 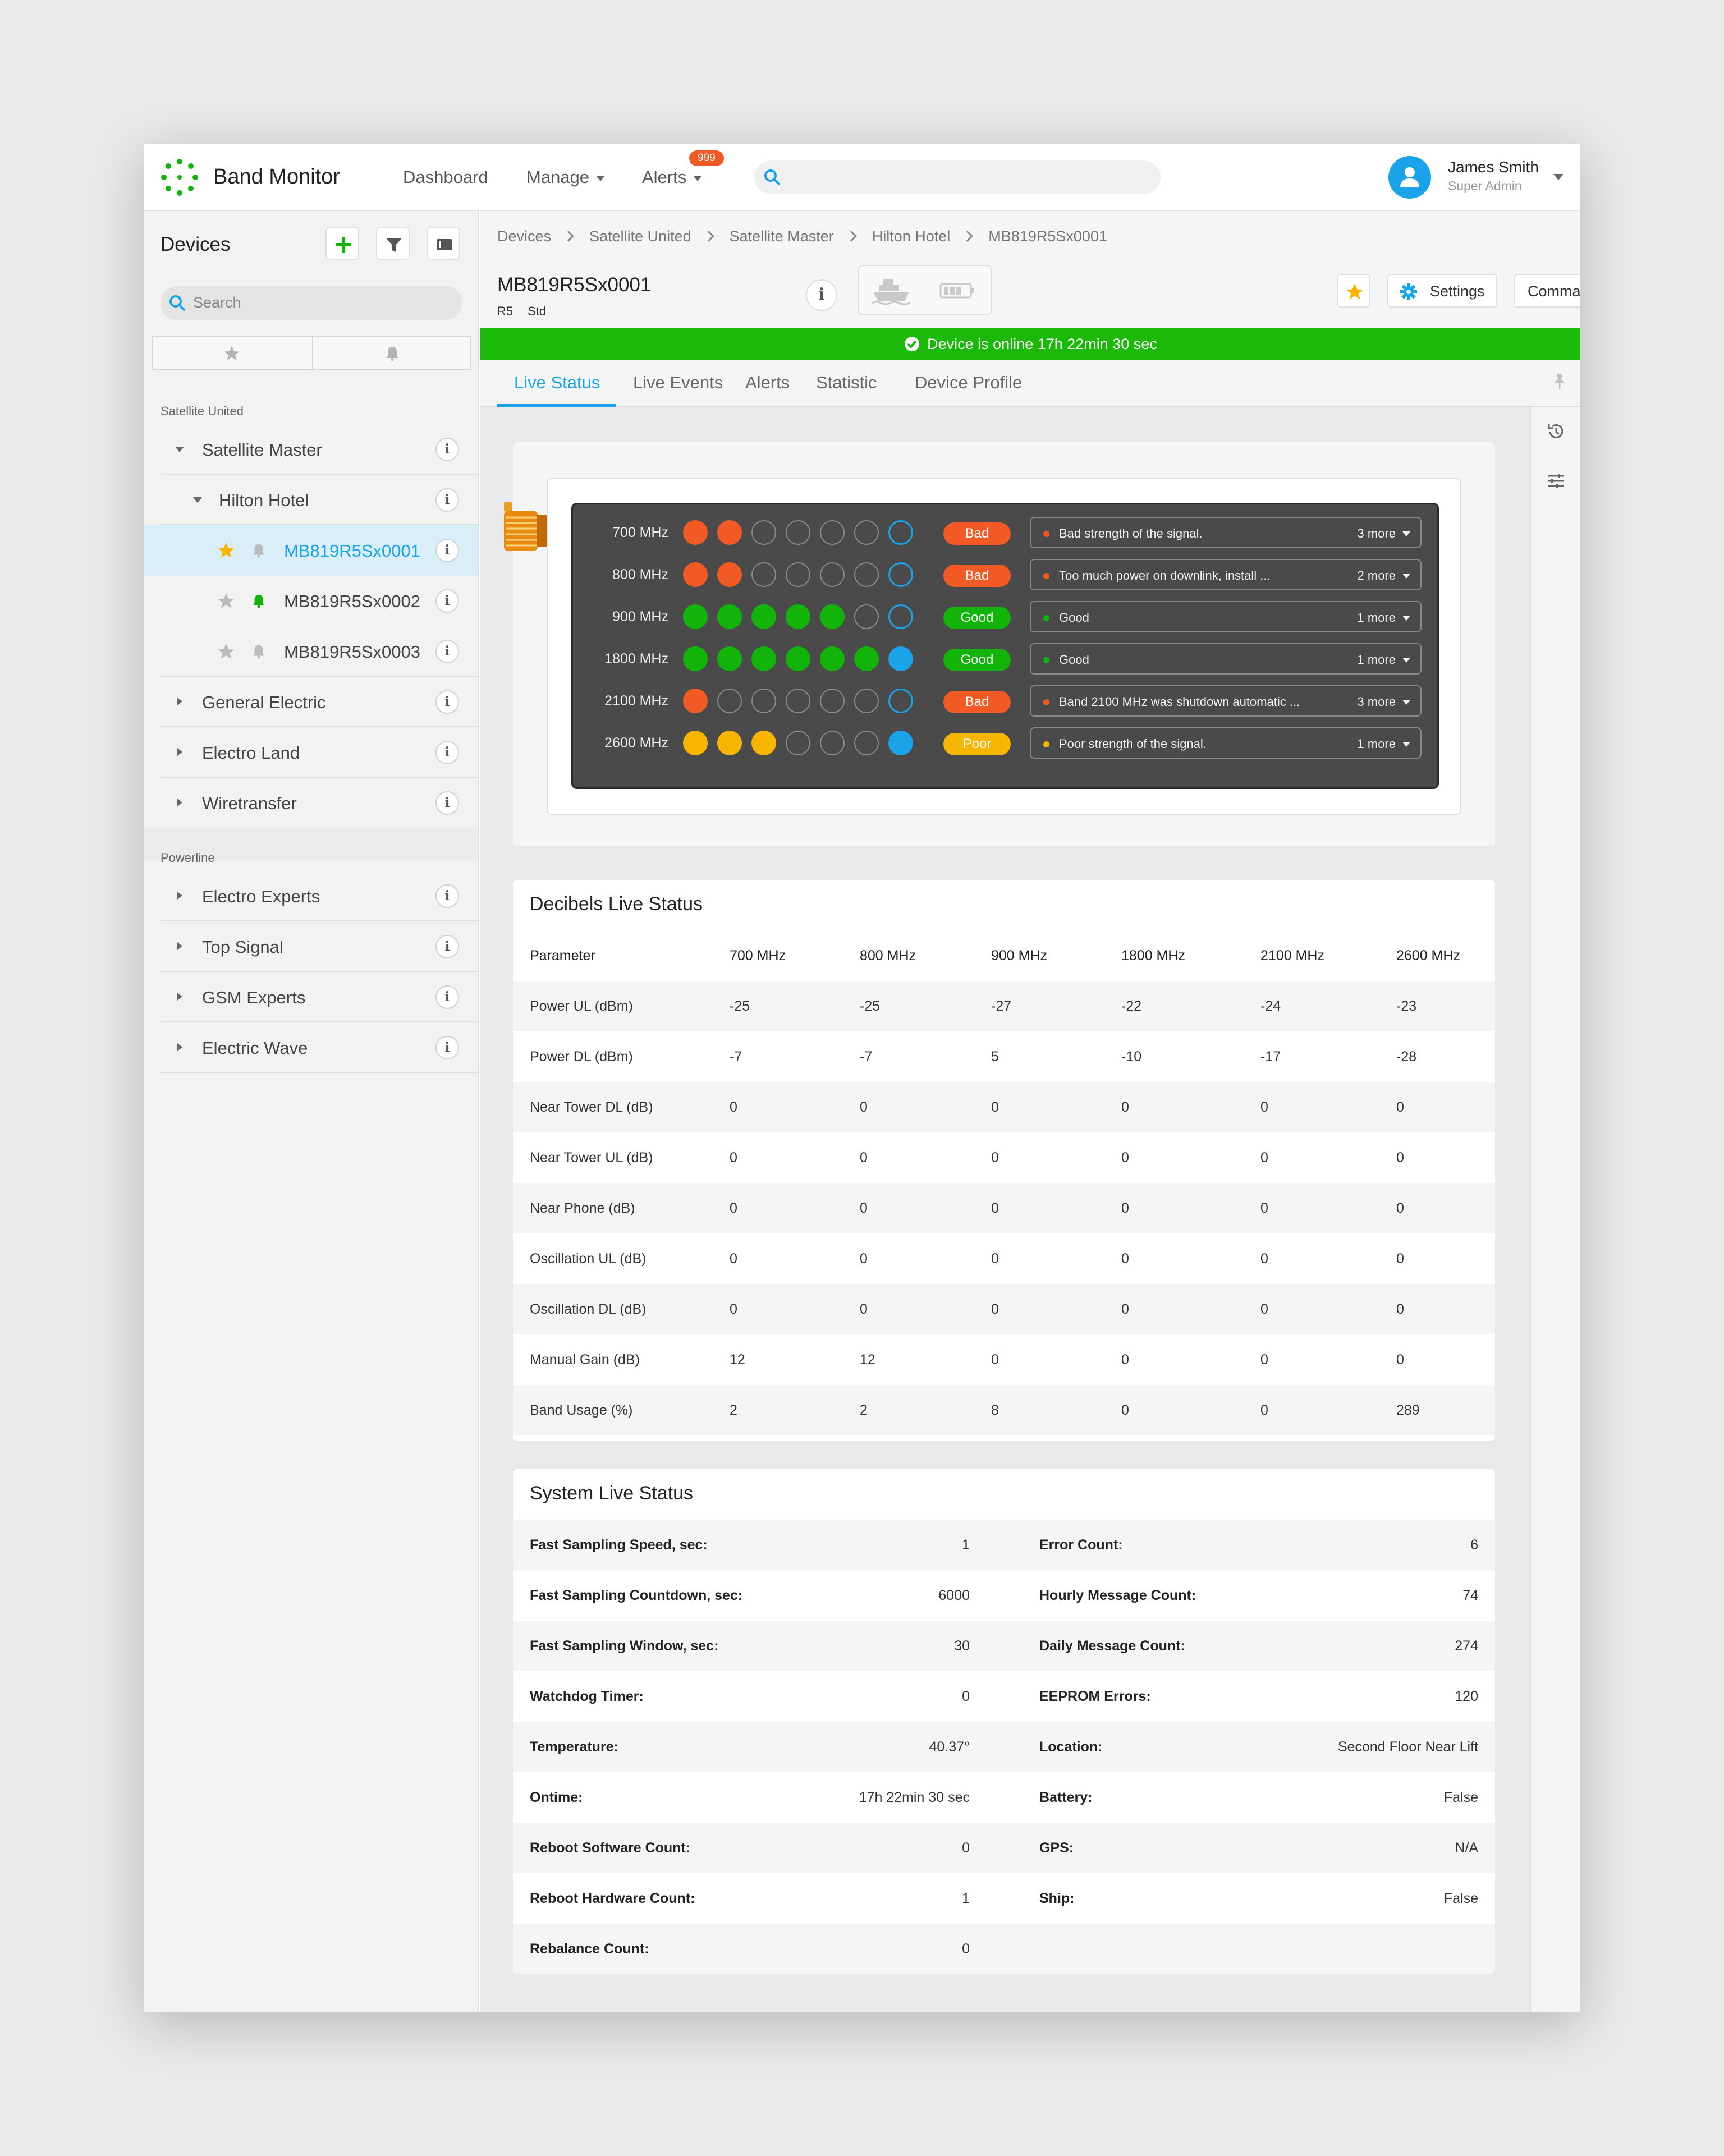 I want to click on band-message-dropdown: Poor strength of the signal. 1 more, so click(x=1226, y=743).